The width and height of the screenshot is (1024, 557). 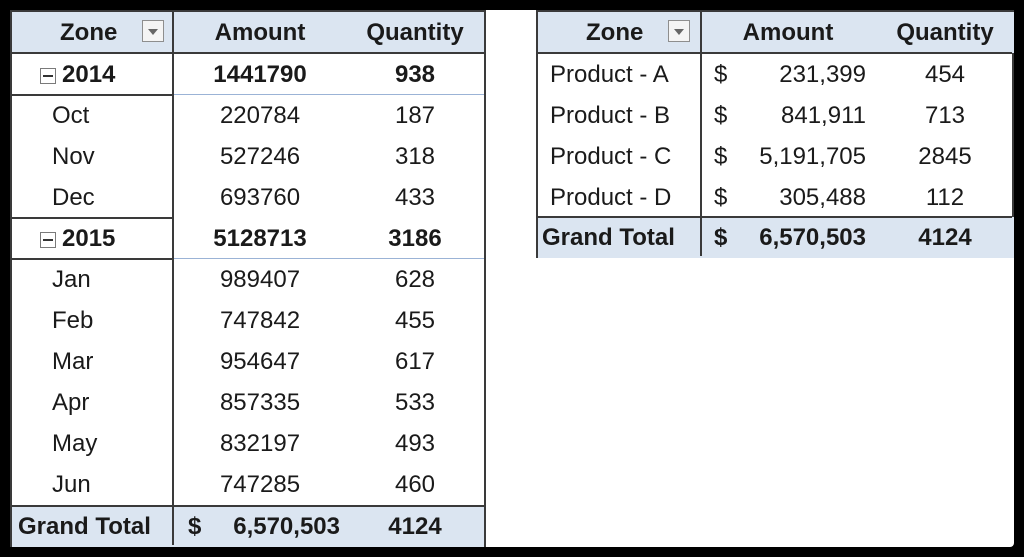 What do you see at coordinates (260, 402) in the screenshot?
I see `amount-cell: 857335` at bounding box center [260, 402].